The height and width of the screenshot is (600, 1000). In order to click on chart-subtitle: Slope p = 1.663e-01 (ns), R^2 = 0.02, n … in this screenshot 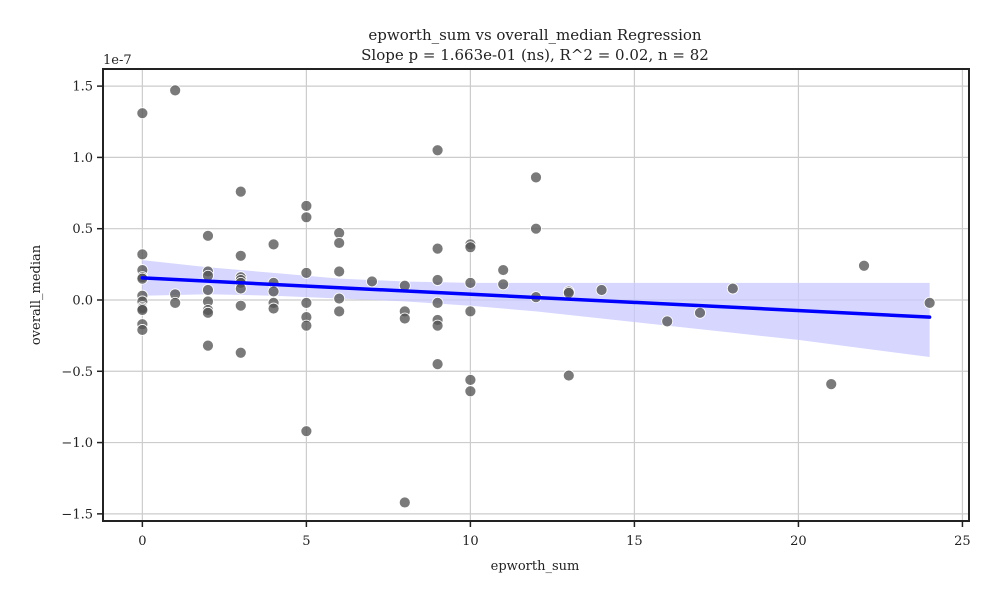, I will do `click(535, 55)`.